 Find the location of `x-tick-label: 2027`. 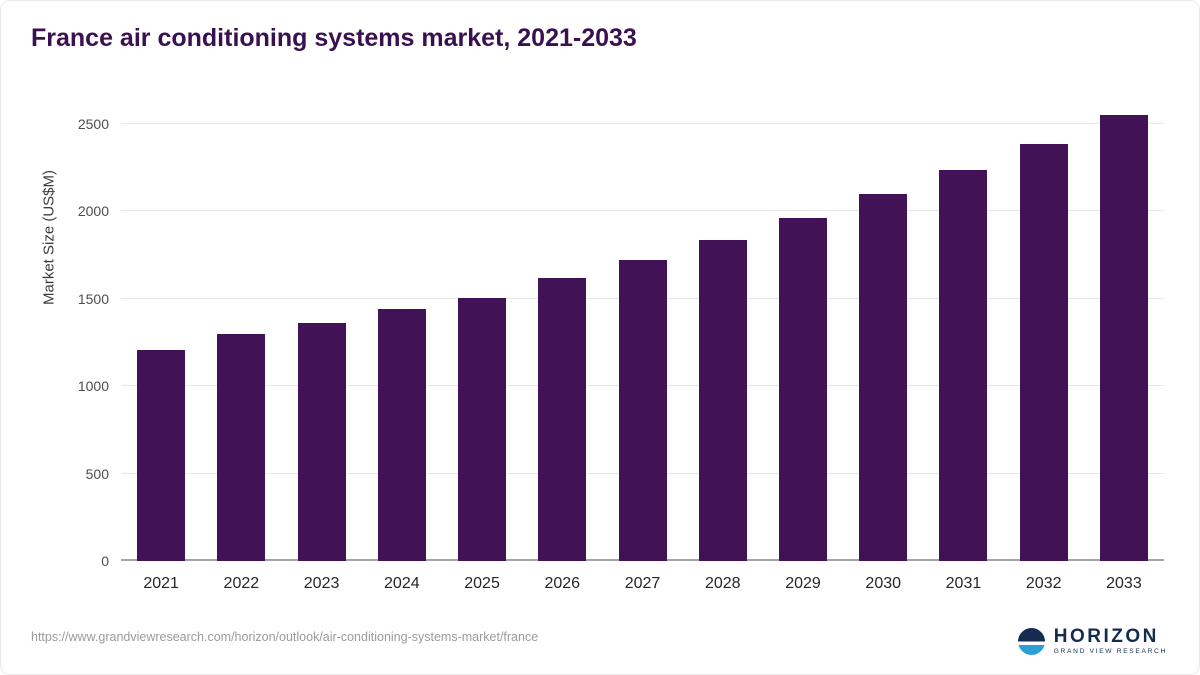

x-tick-label: 2027 is located at coordinates (642, 583).